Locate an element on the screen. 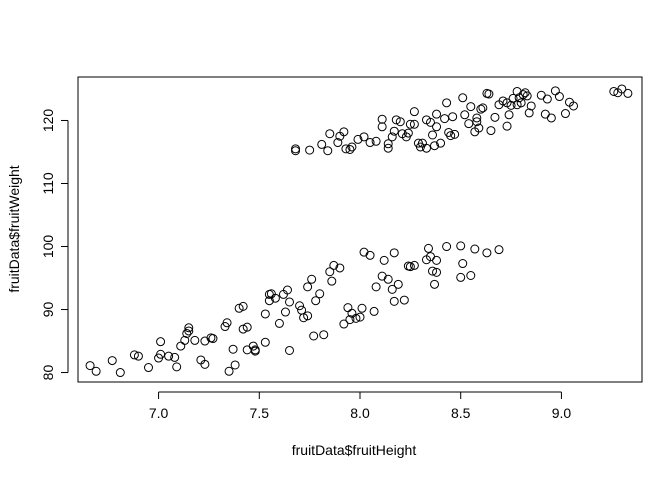 The image size is (672, 480). y-axis: 80 90 100 110 120 is located at coordinates (54, 244).